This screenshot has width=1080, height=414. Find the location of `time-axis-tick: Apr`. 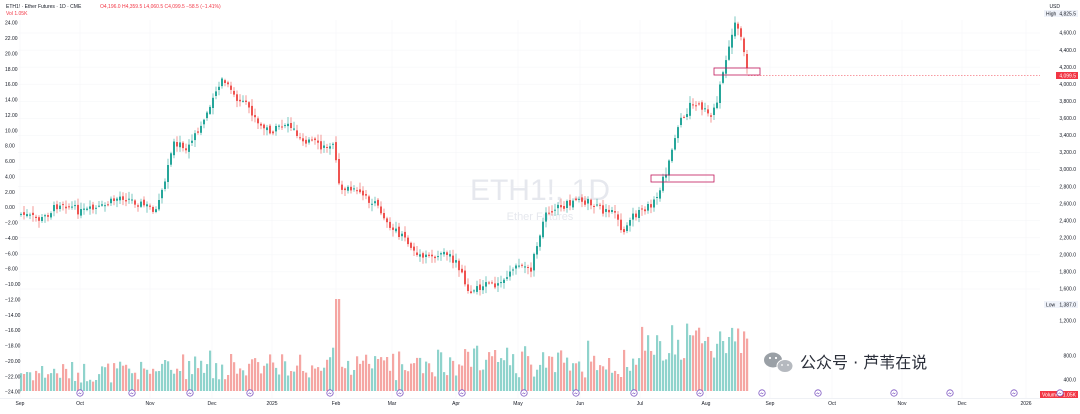

time-axis-tick: Apr is located at coordinates (456, 404).